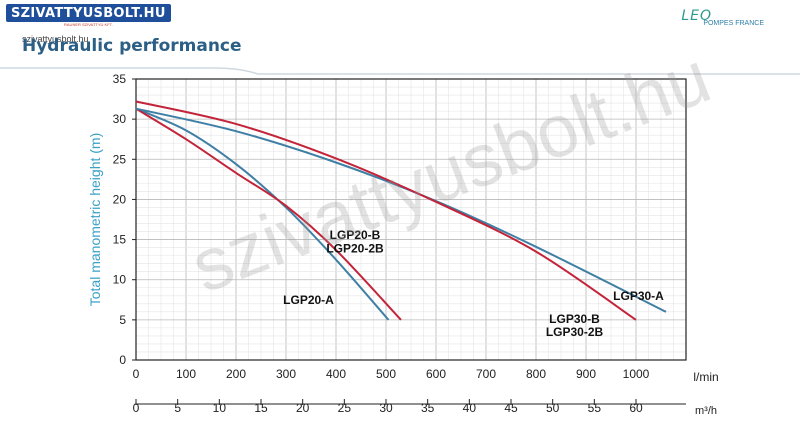  Describe the element at coordinates (120, 280) in the screenshot. I see `y-tick-label: 10` at that location.